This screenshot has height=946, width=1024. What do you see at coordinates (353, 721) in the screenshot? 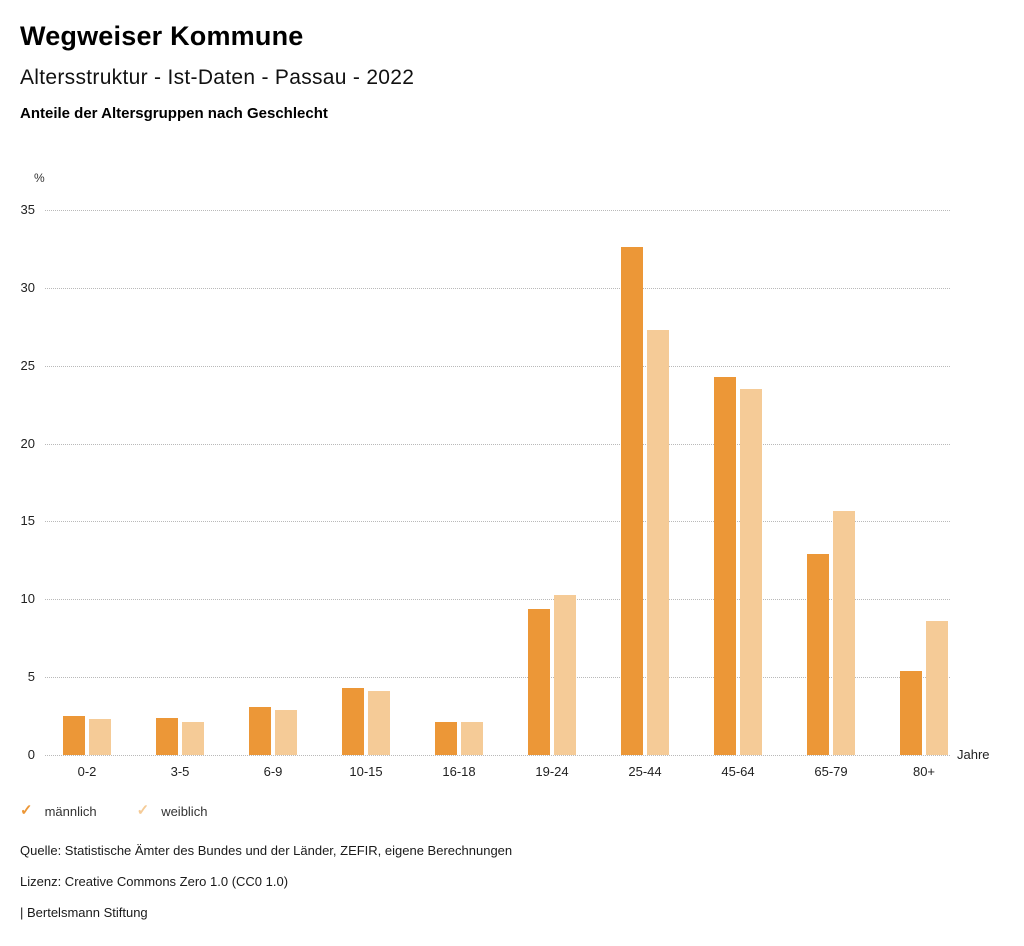
I see `bar-männlich-10-15` at bounding box center [353, 721].